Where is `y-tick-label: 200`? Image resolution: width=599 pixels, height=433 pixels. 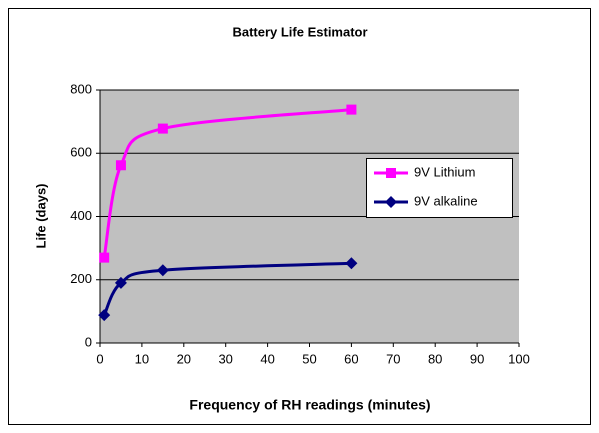
y-tick-label: 200 is located at coordinates (81, 278).